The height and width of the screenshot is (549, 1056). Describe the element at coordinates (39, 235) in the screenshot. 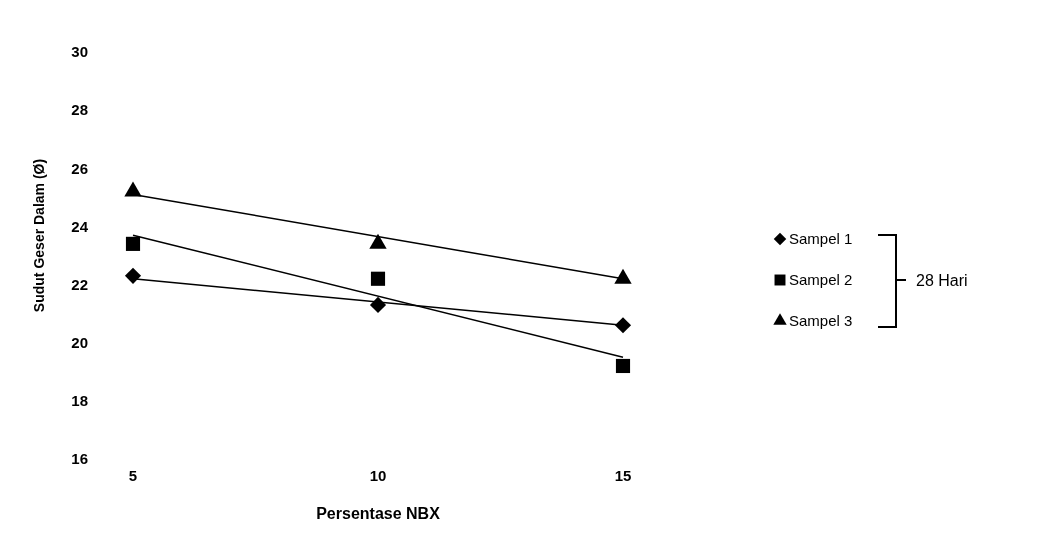

I see `y-axis-title: Sudut Geser Dalam (Ø)` at that location.